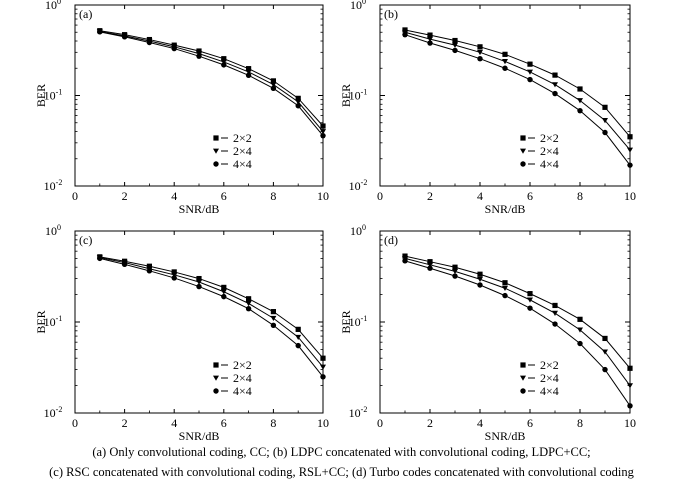 Image resolution: width=683 pixels, height=483 pixels. What do you see at coordinates (85, 14) in the screenshot?
I see `panel-label: (a)` at bounding box center [85, 14].